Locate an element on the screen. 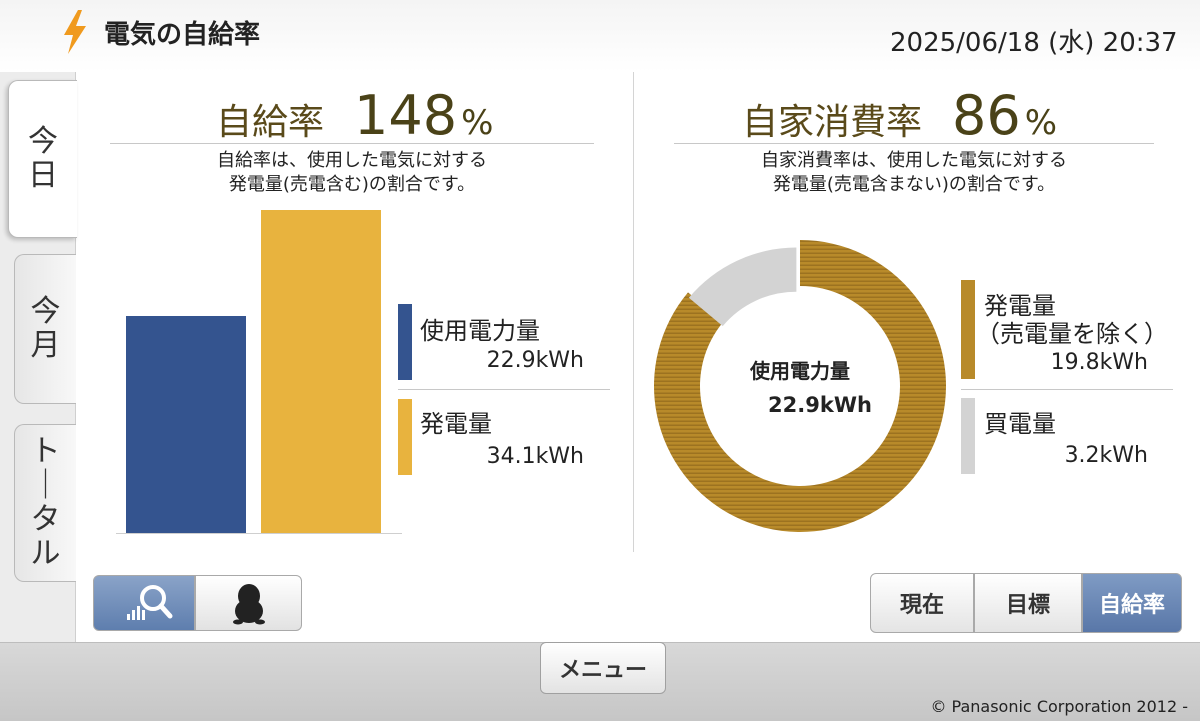 Image resolution: width=1200 pixels, height=721 pixels. self-sufficiency-unit: % is located at coordinates (477, 123).